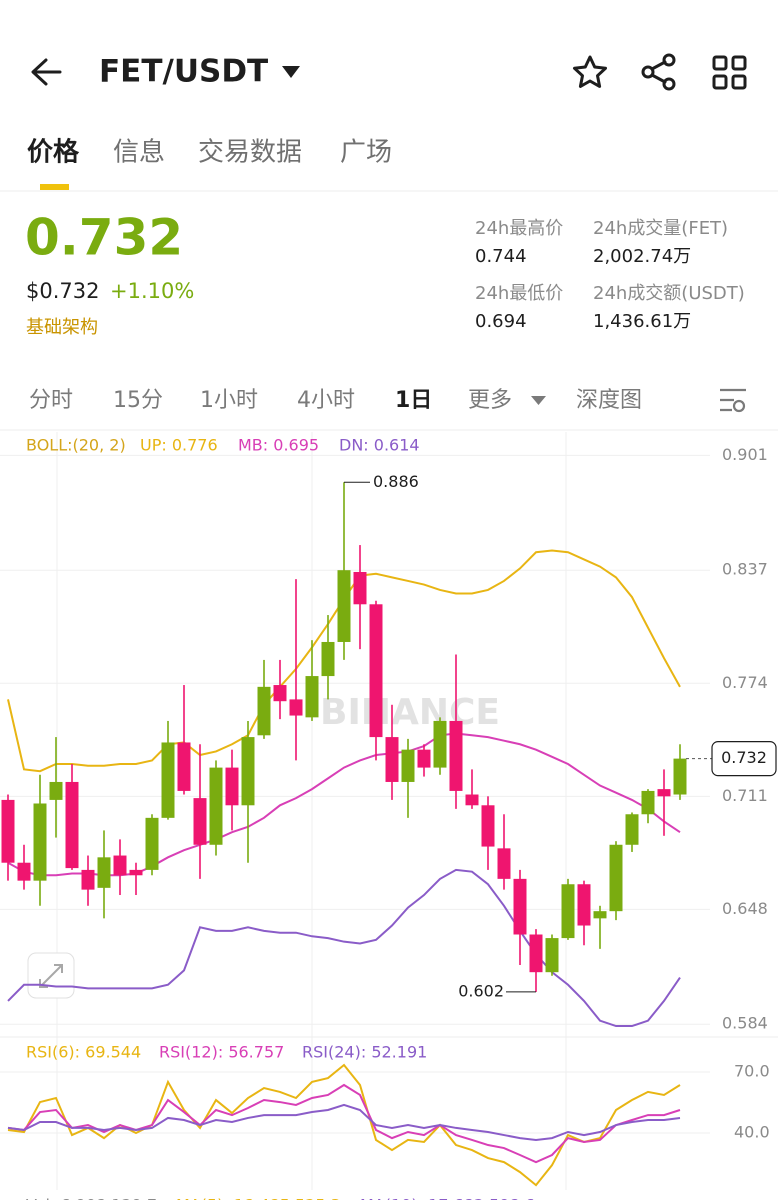 Image resolution: width=778 pixels, height=1200 pixels. I want to click on interval: 15分, so click(138, 400).